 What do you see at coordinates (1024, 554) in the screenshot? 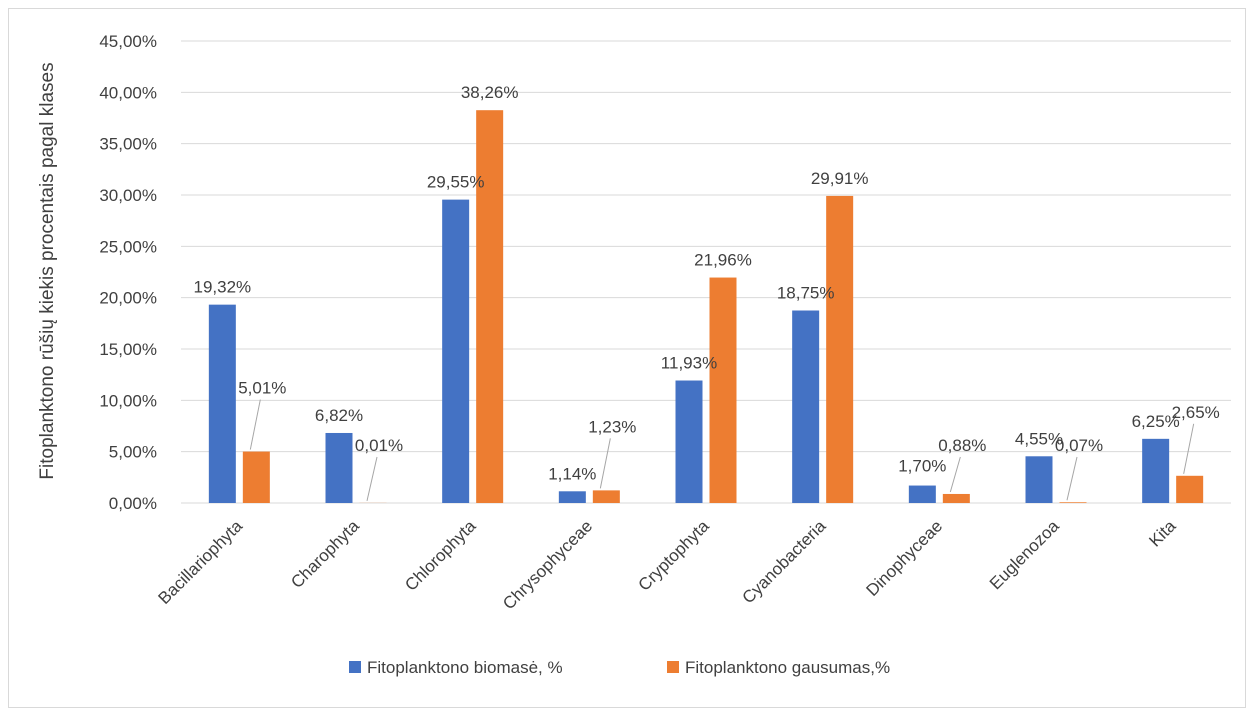
I see `x-category-label: Euglenozoa` at bounding box center [1024, 554].